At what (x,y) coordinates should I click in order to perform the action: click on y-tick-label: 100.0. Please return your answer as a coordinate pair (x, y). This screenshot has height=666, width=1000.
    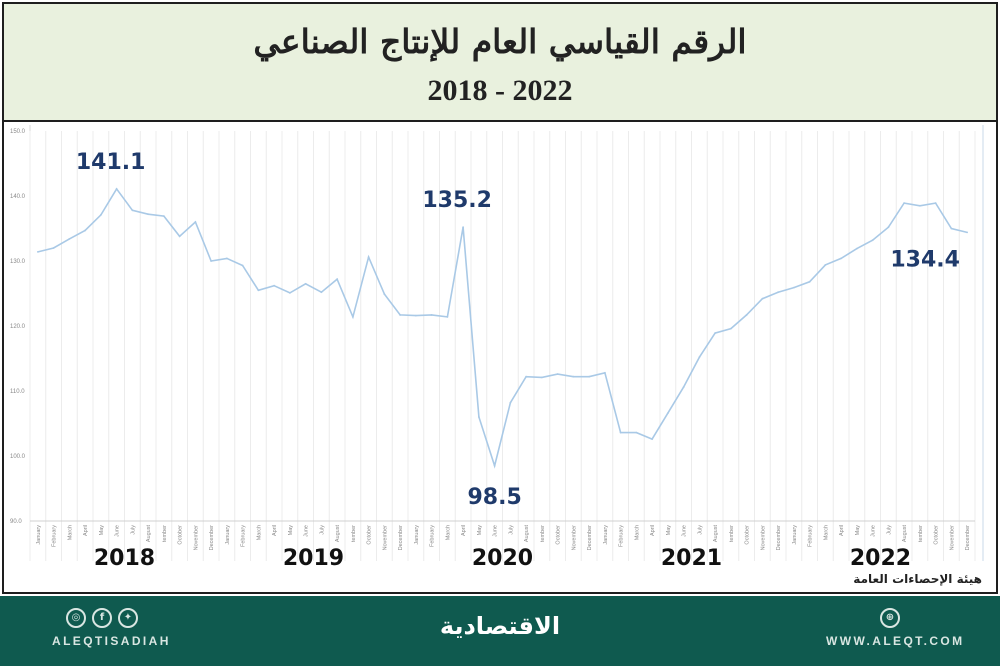
    Looking at the image, I should click on (18, 457).